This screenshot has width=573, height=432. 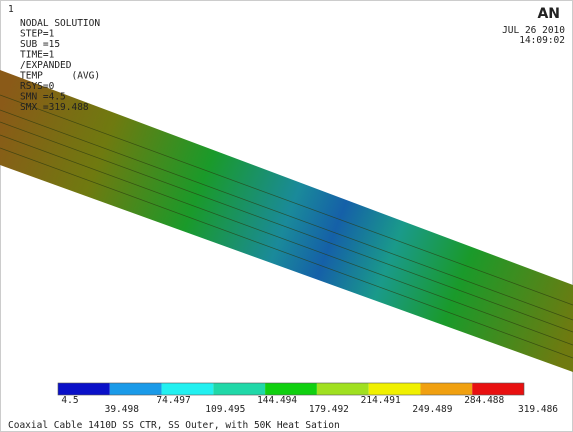 What do you see at coordinates (122, 409) in the screenshot?
I see `legend-label: 39.498` at bounding box center [122, 409].